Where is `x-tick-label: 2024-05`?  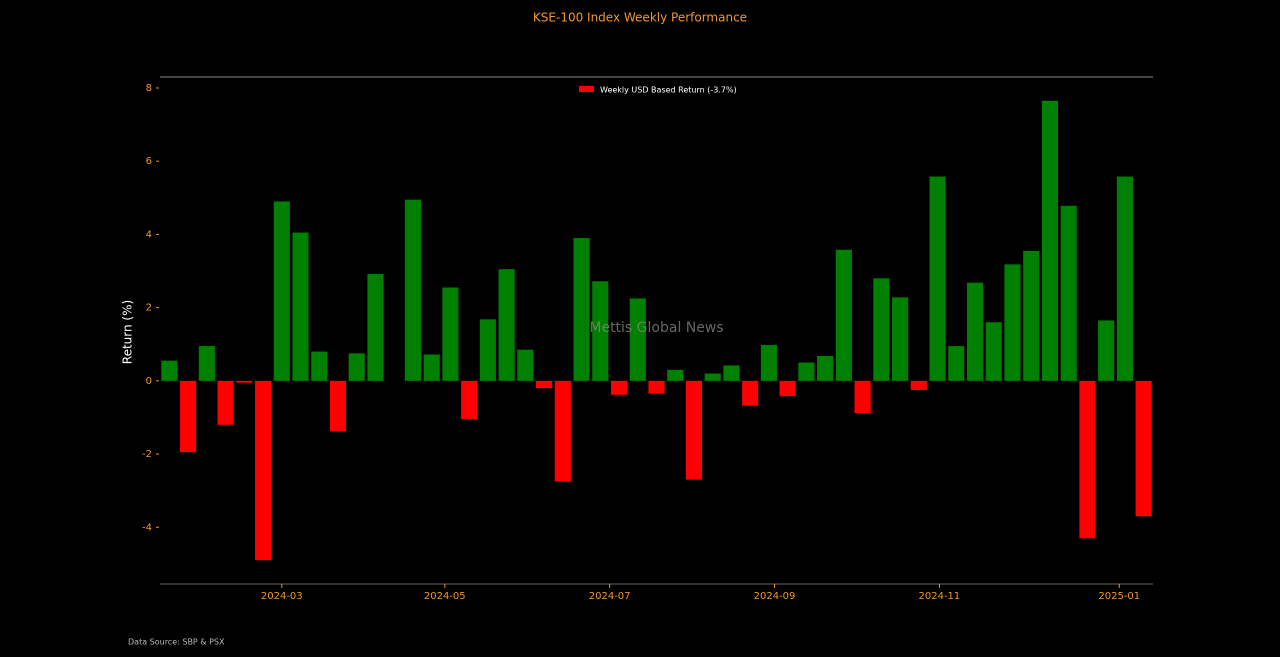
x-tick-label: 2024-05 is located at coordinates (445, 596).